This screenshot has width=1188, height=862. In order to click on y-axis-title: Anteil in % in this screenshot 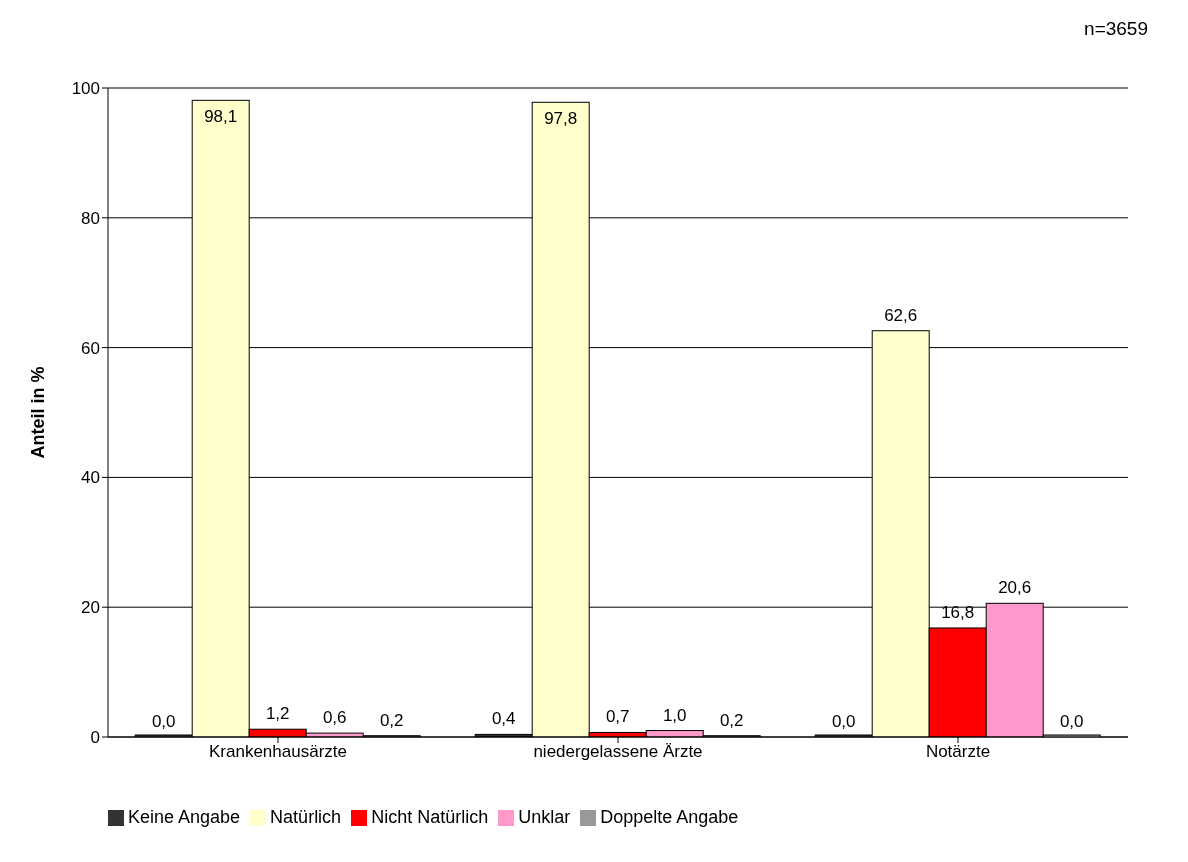, I will do `click(38, 412)`.